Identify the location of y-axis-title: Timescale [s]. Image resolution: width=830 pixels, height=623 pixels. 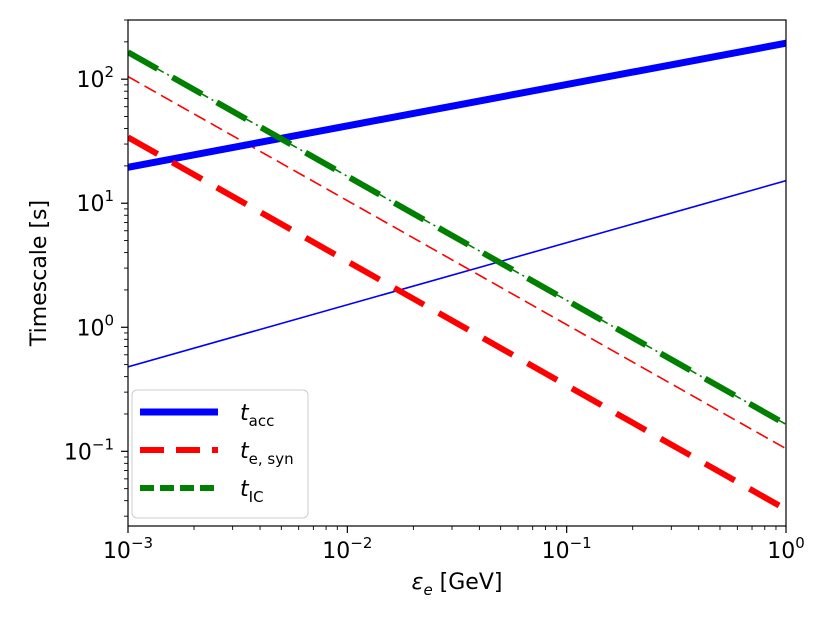
(39, 273).